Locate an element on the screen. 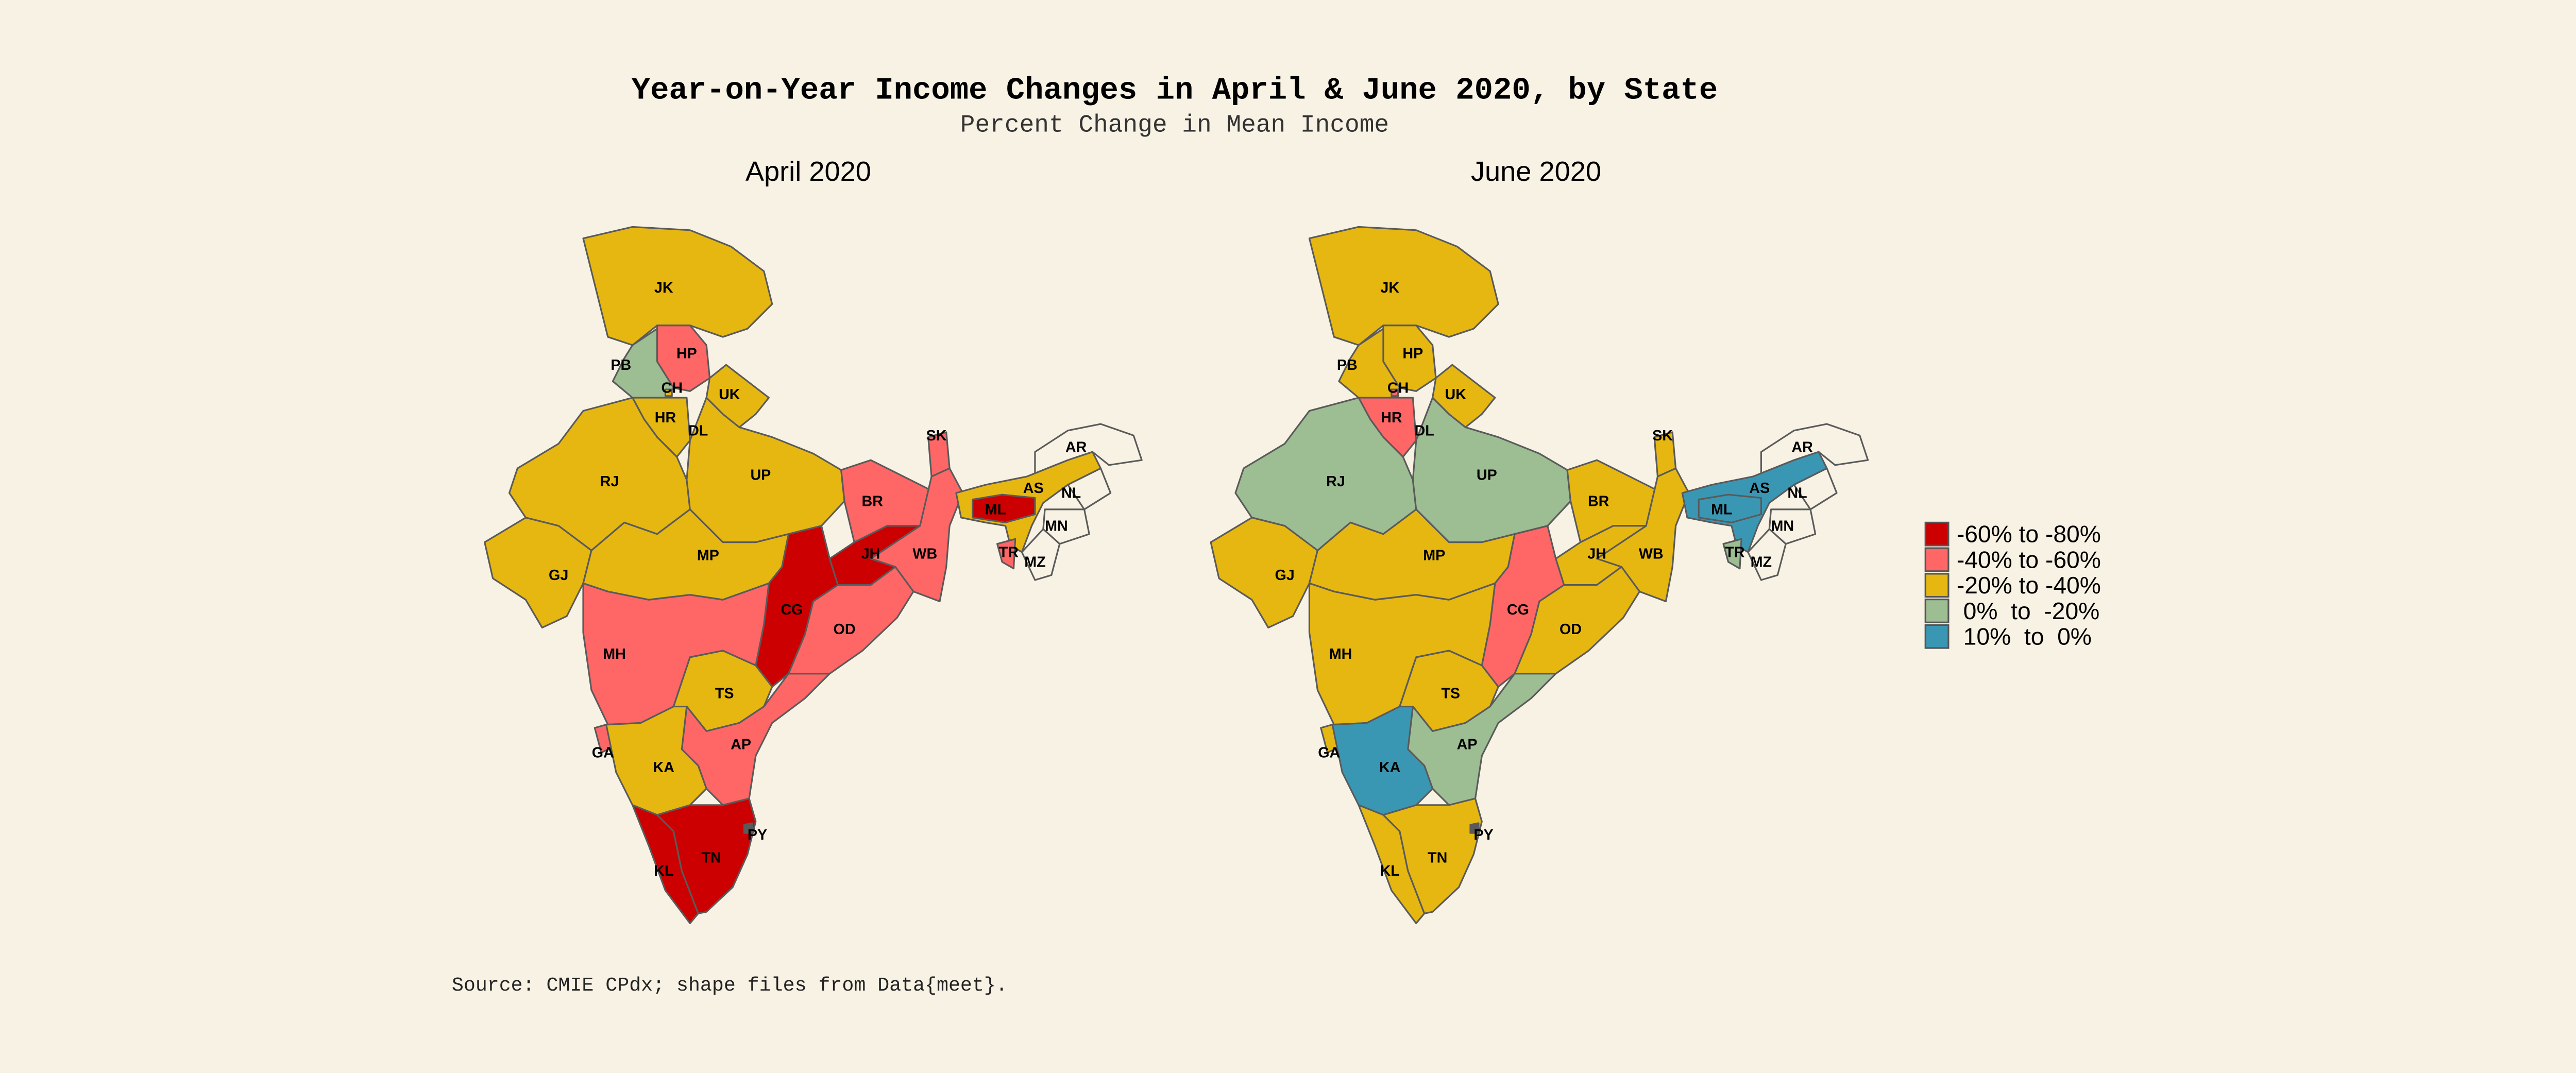 This screenshot has height=1073, width=2576. state-od is located at coordinates (851, 620).